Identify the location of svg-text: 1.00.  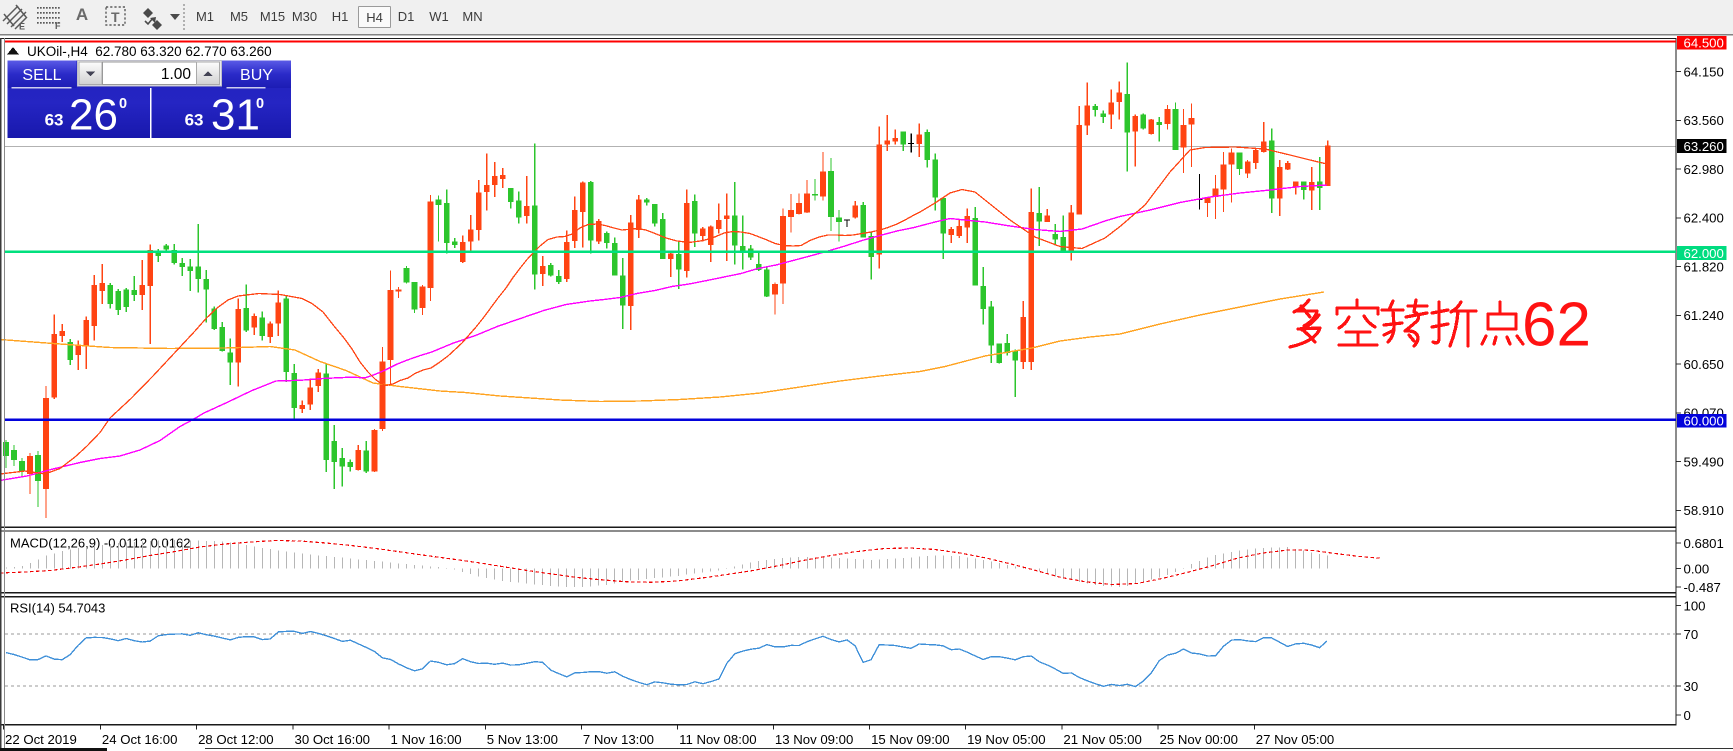
(176, 74).